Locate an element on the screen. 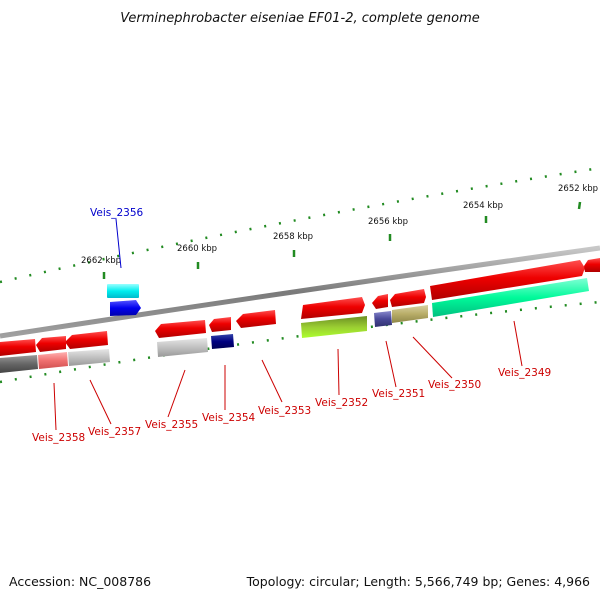 This screenshot has width=600, height=600. gene-label: Veis_2357 is located at coordinates (114, 432).